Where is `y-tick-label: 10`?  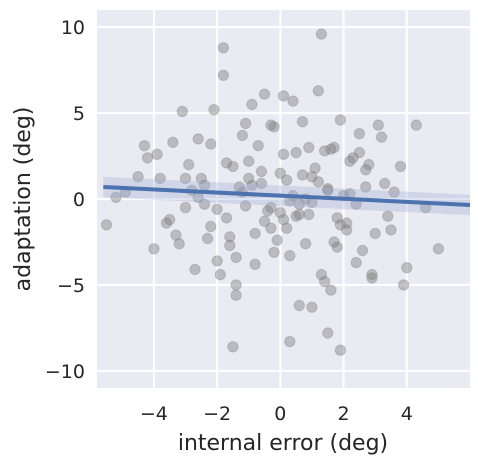
y-tick-label: 10 is located at coordinates (73, 28).